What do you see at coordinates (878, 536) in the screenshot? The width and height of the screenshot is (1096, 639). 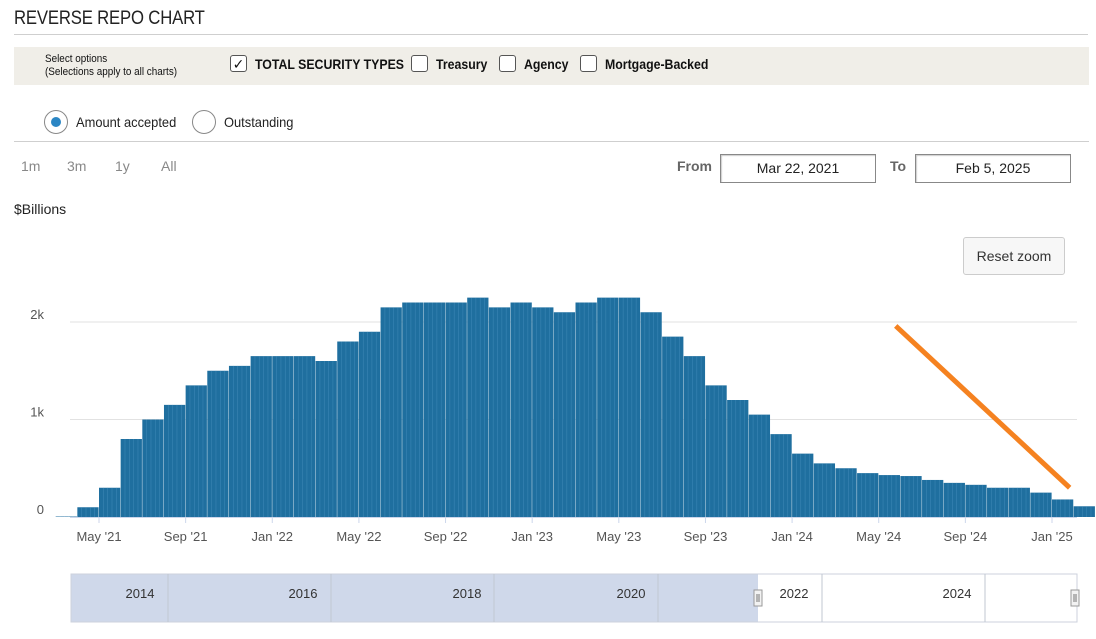 I see `x-tick-label: May '24` at bounding box center [878, 536].